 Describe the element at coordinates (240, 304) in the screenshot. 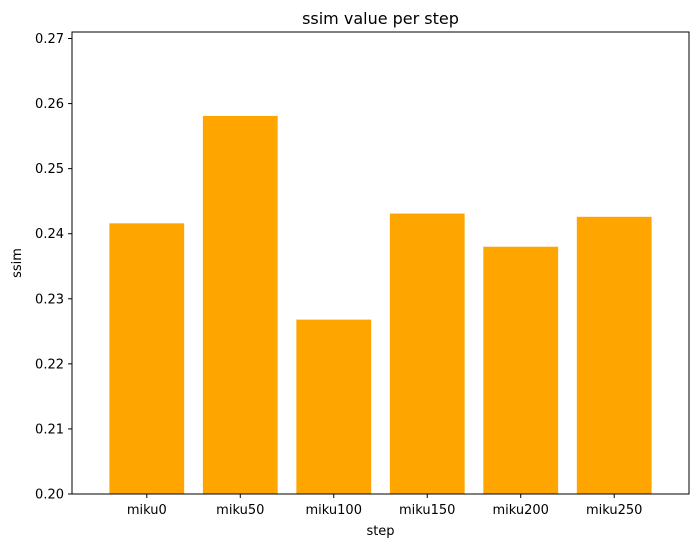

I see `bar-miku50` at that location.